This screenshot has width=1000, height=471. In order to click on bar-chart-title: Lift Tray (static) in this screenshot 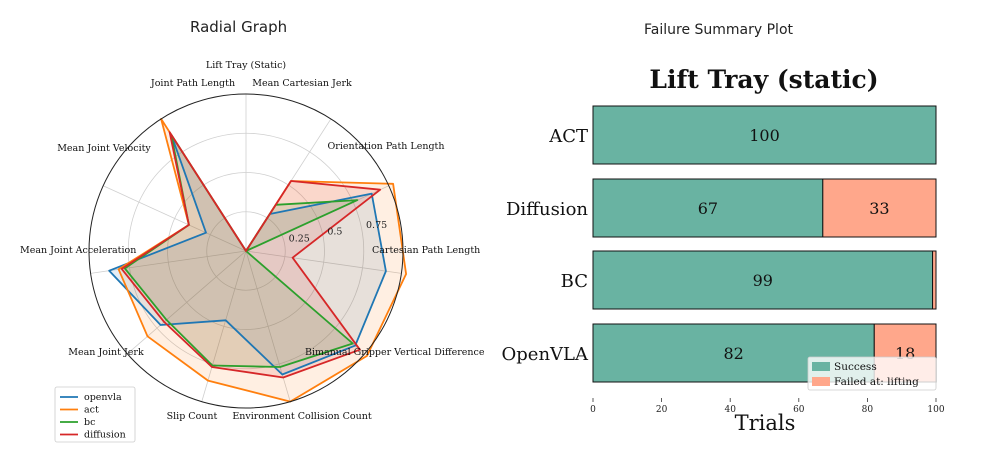, I will do `click(763, 79)`.